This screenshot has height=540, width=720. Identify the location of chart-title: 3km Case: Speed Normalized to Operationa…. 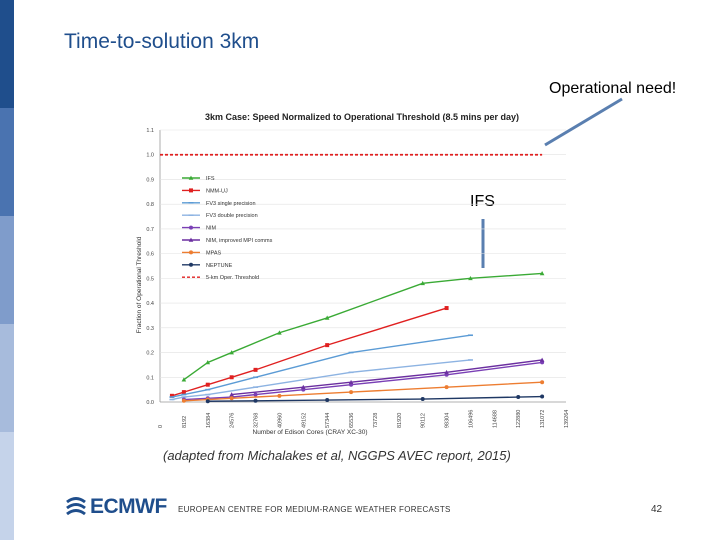
(362, 117).